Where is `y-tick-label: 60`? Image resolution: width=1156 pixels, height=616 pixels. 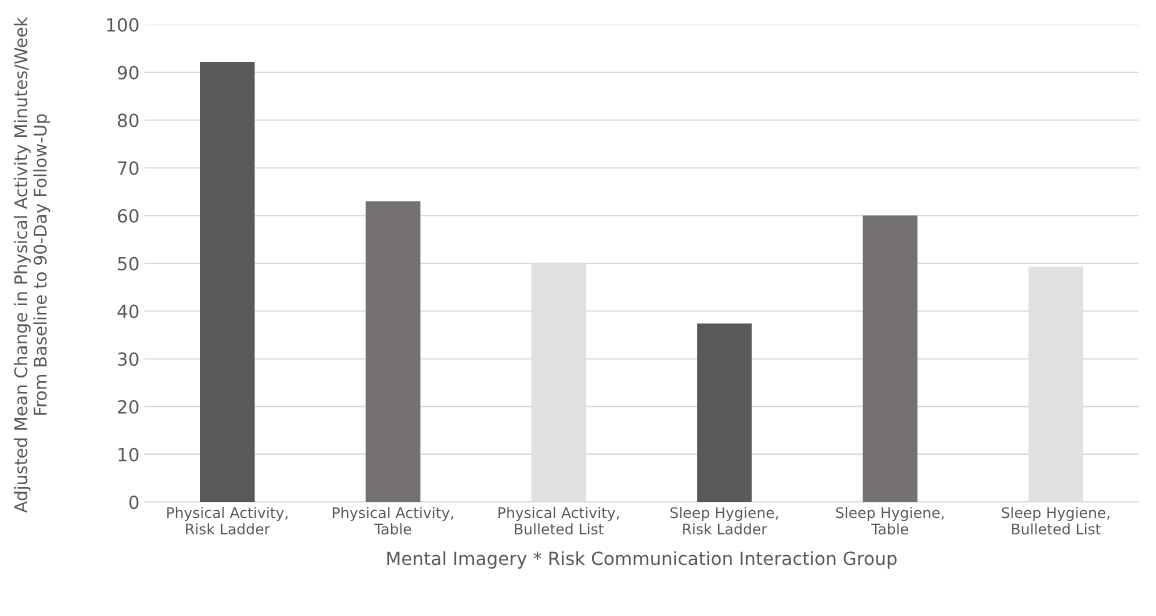
y-tick-label: 60 is located at coordinates (128, 216).